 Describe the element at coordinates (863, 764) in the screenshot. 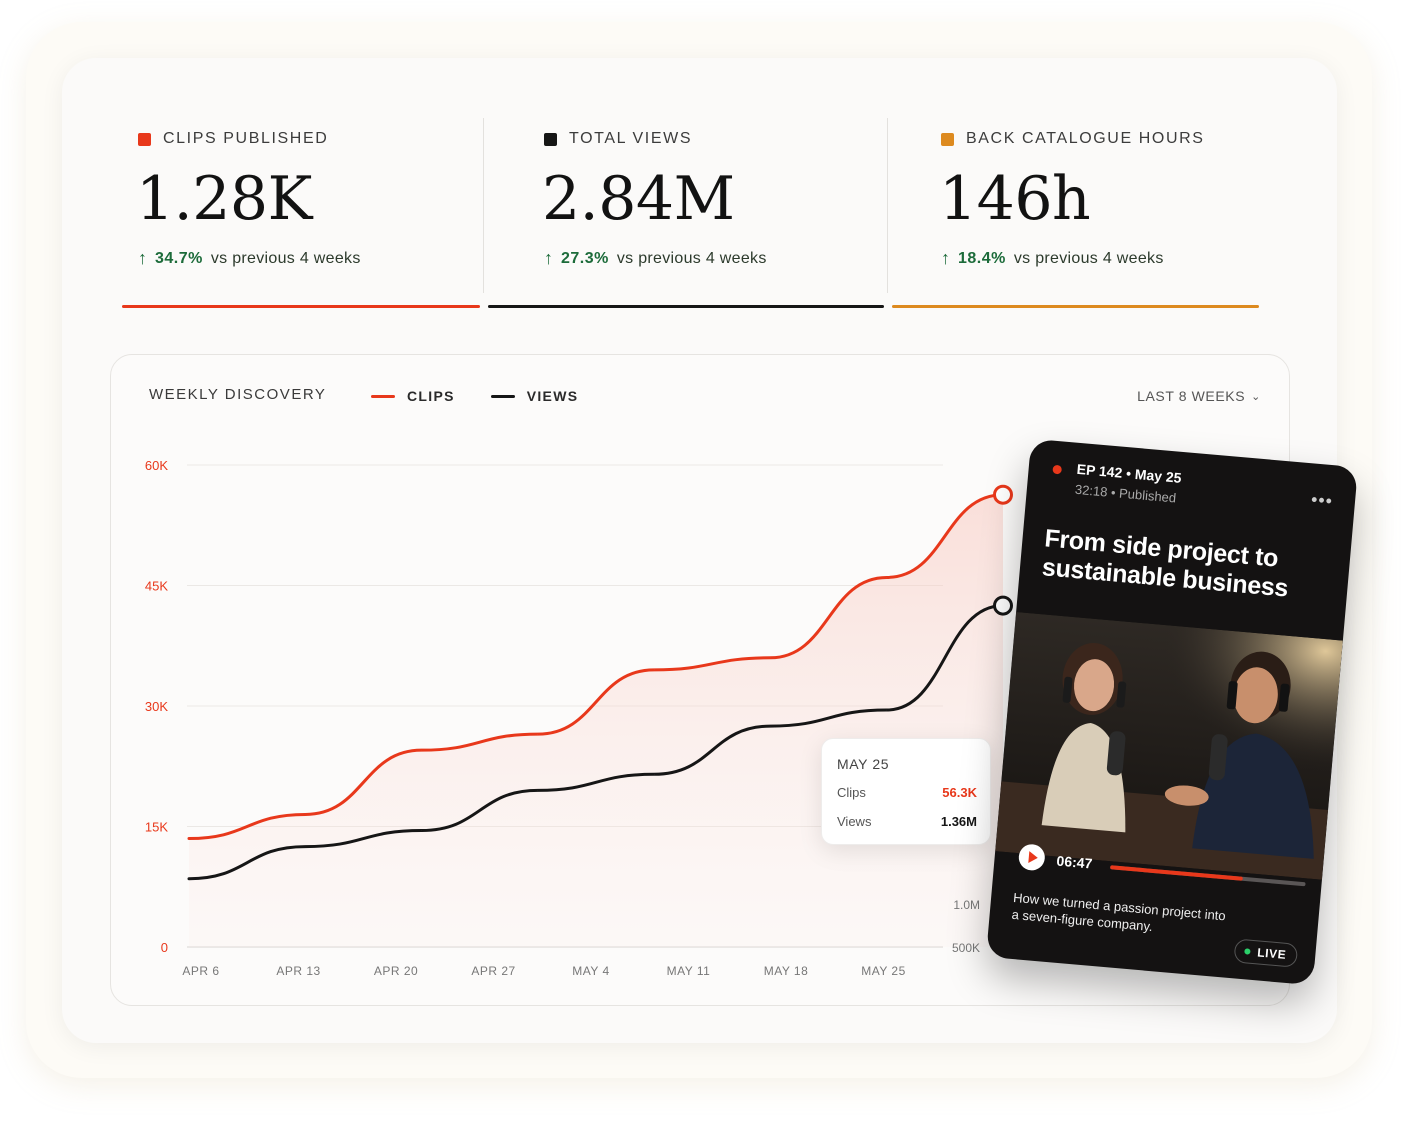

I see `tooltip-date: MAY 25` at that location.